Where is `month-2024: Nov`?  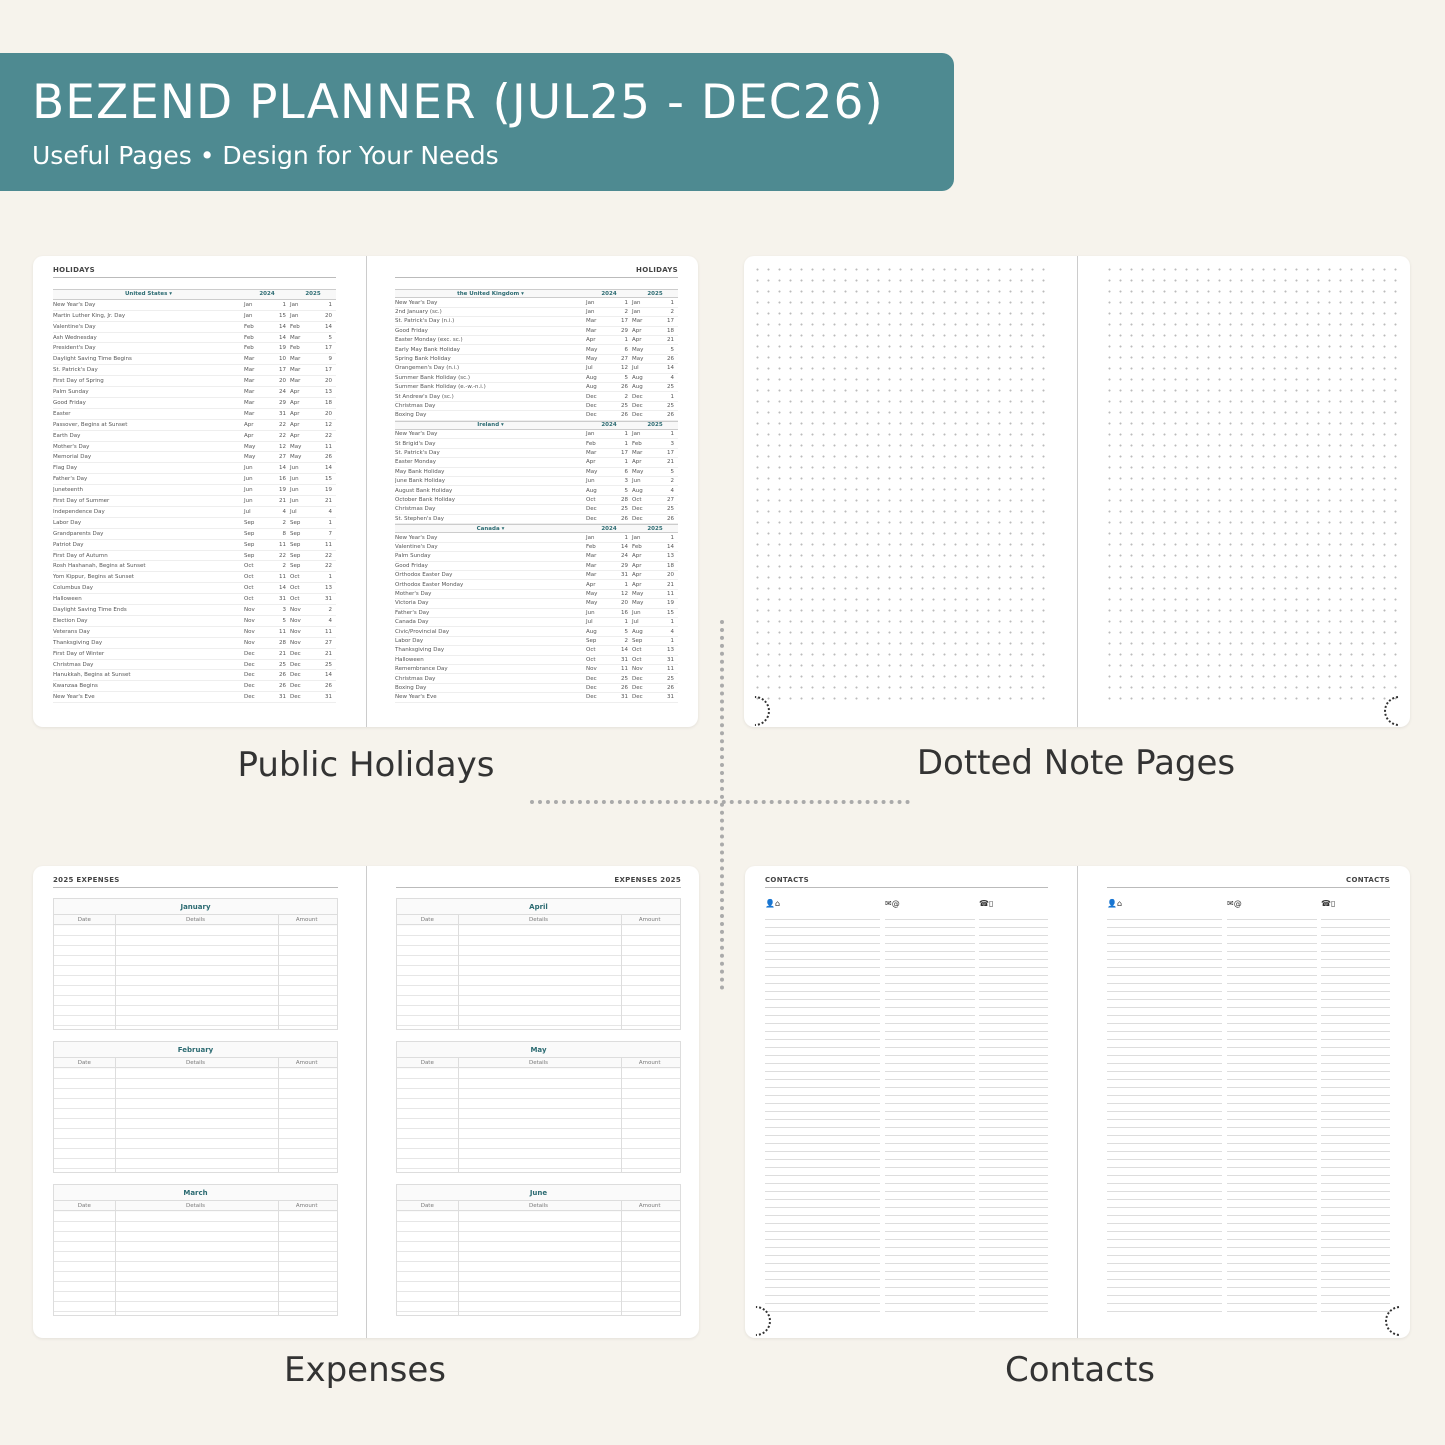 month-2024: Nov is located at coordinates (249, 620).